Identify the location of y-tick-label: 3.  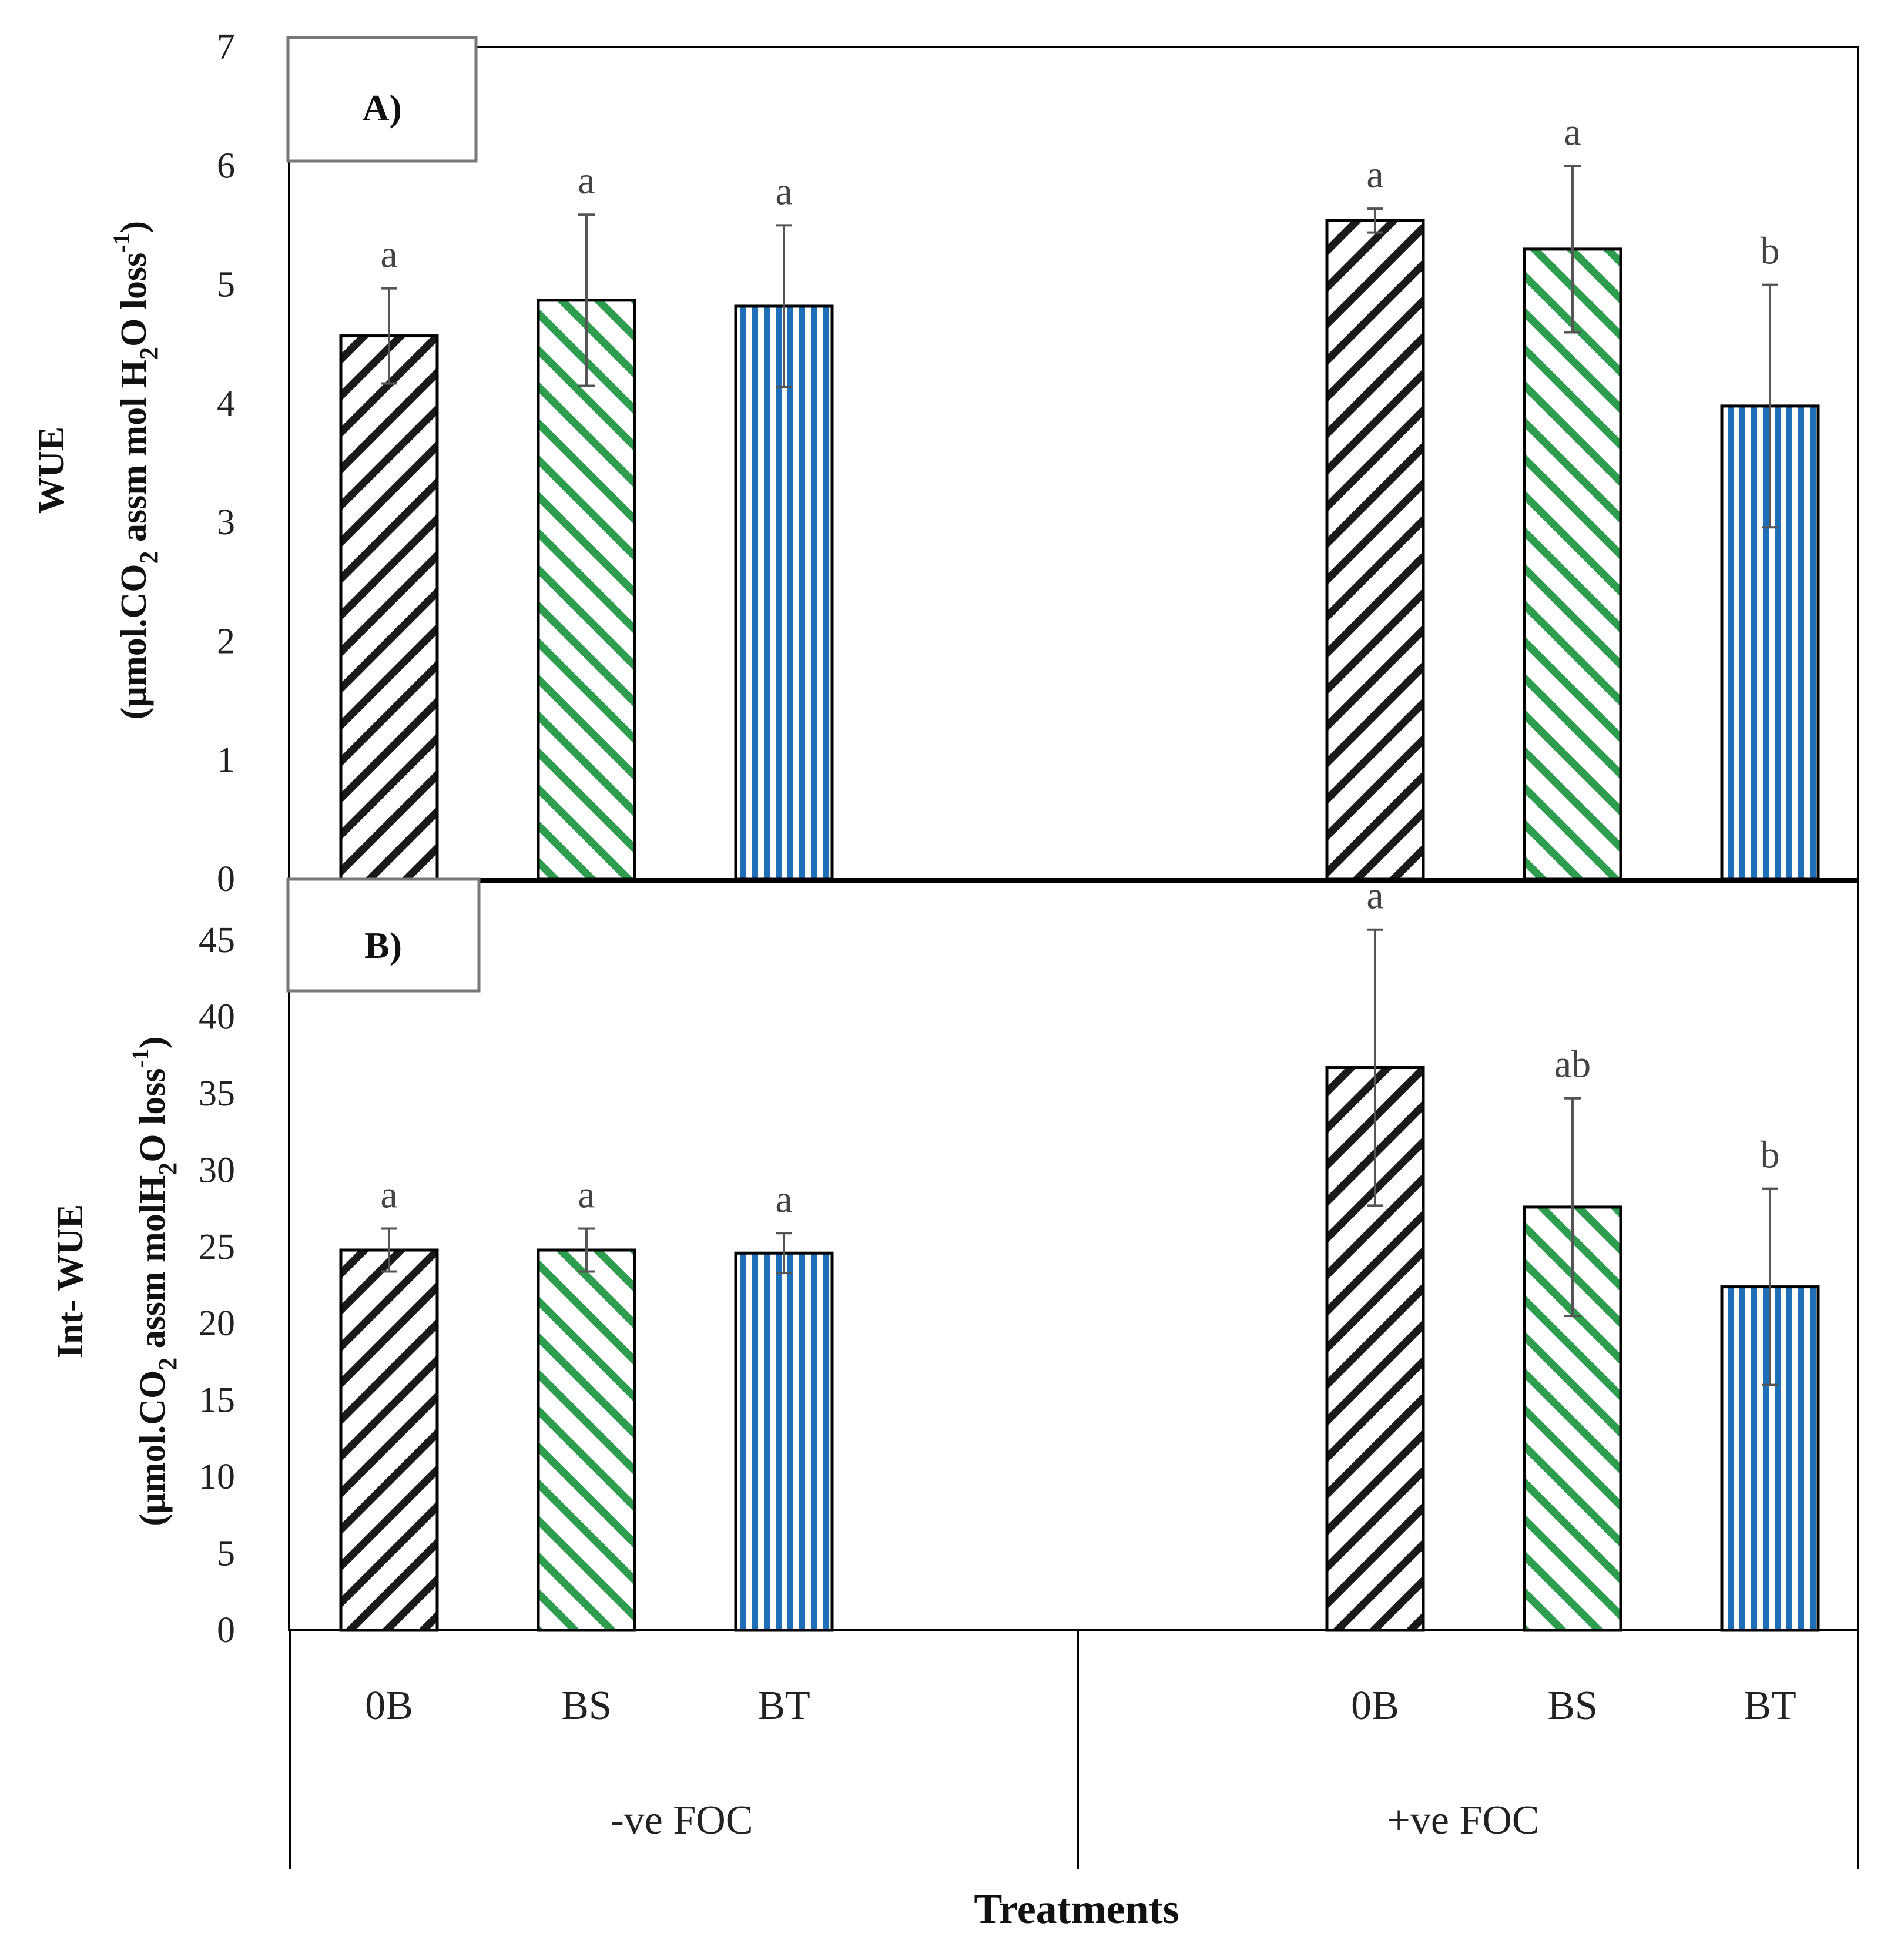
(226, 522).